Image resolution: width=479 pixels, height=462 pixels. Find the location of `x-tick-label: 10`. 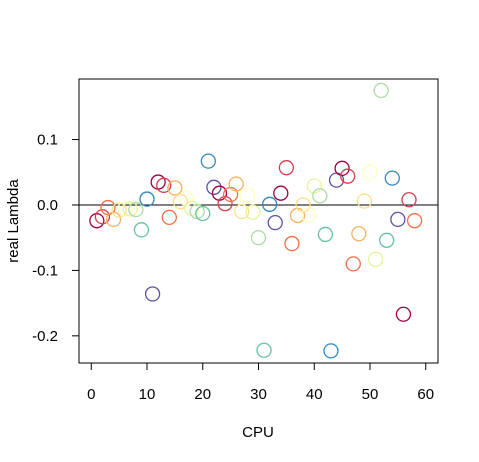

x-tick-label: 10 is located at coordinates (147, 394).